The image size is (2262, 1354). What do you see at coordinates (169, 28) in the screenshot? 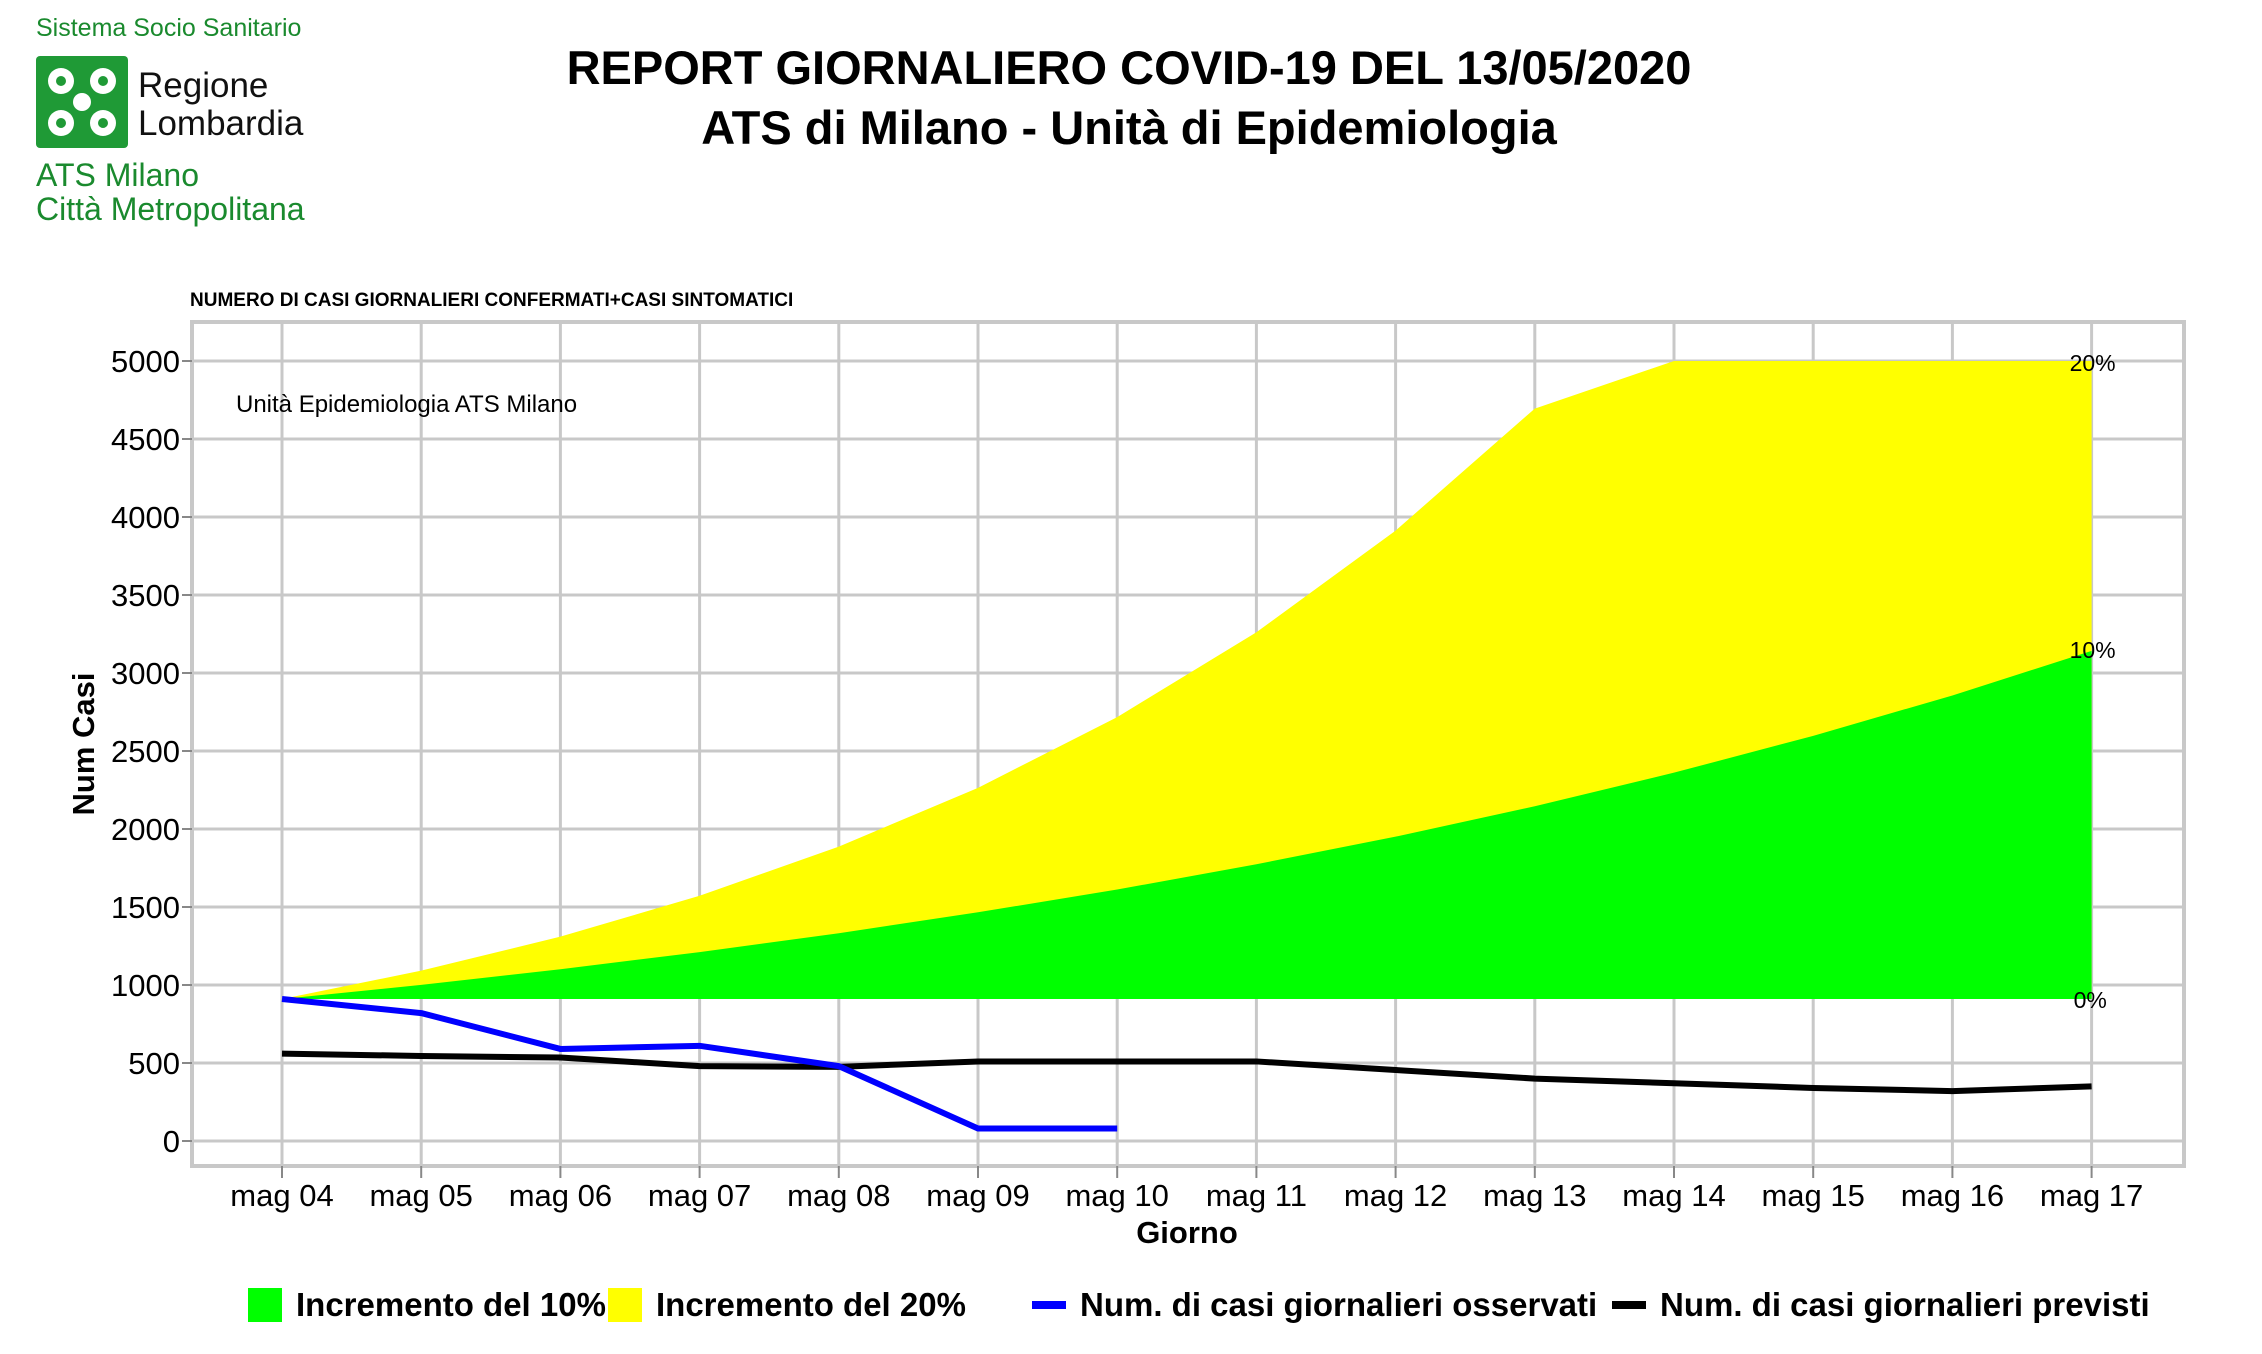
I see `logo-system-text: Sistema Socio Sanitario` at bounding box center [169, 28].